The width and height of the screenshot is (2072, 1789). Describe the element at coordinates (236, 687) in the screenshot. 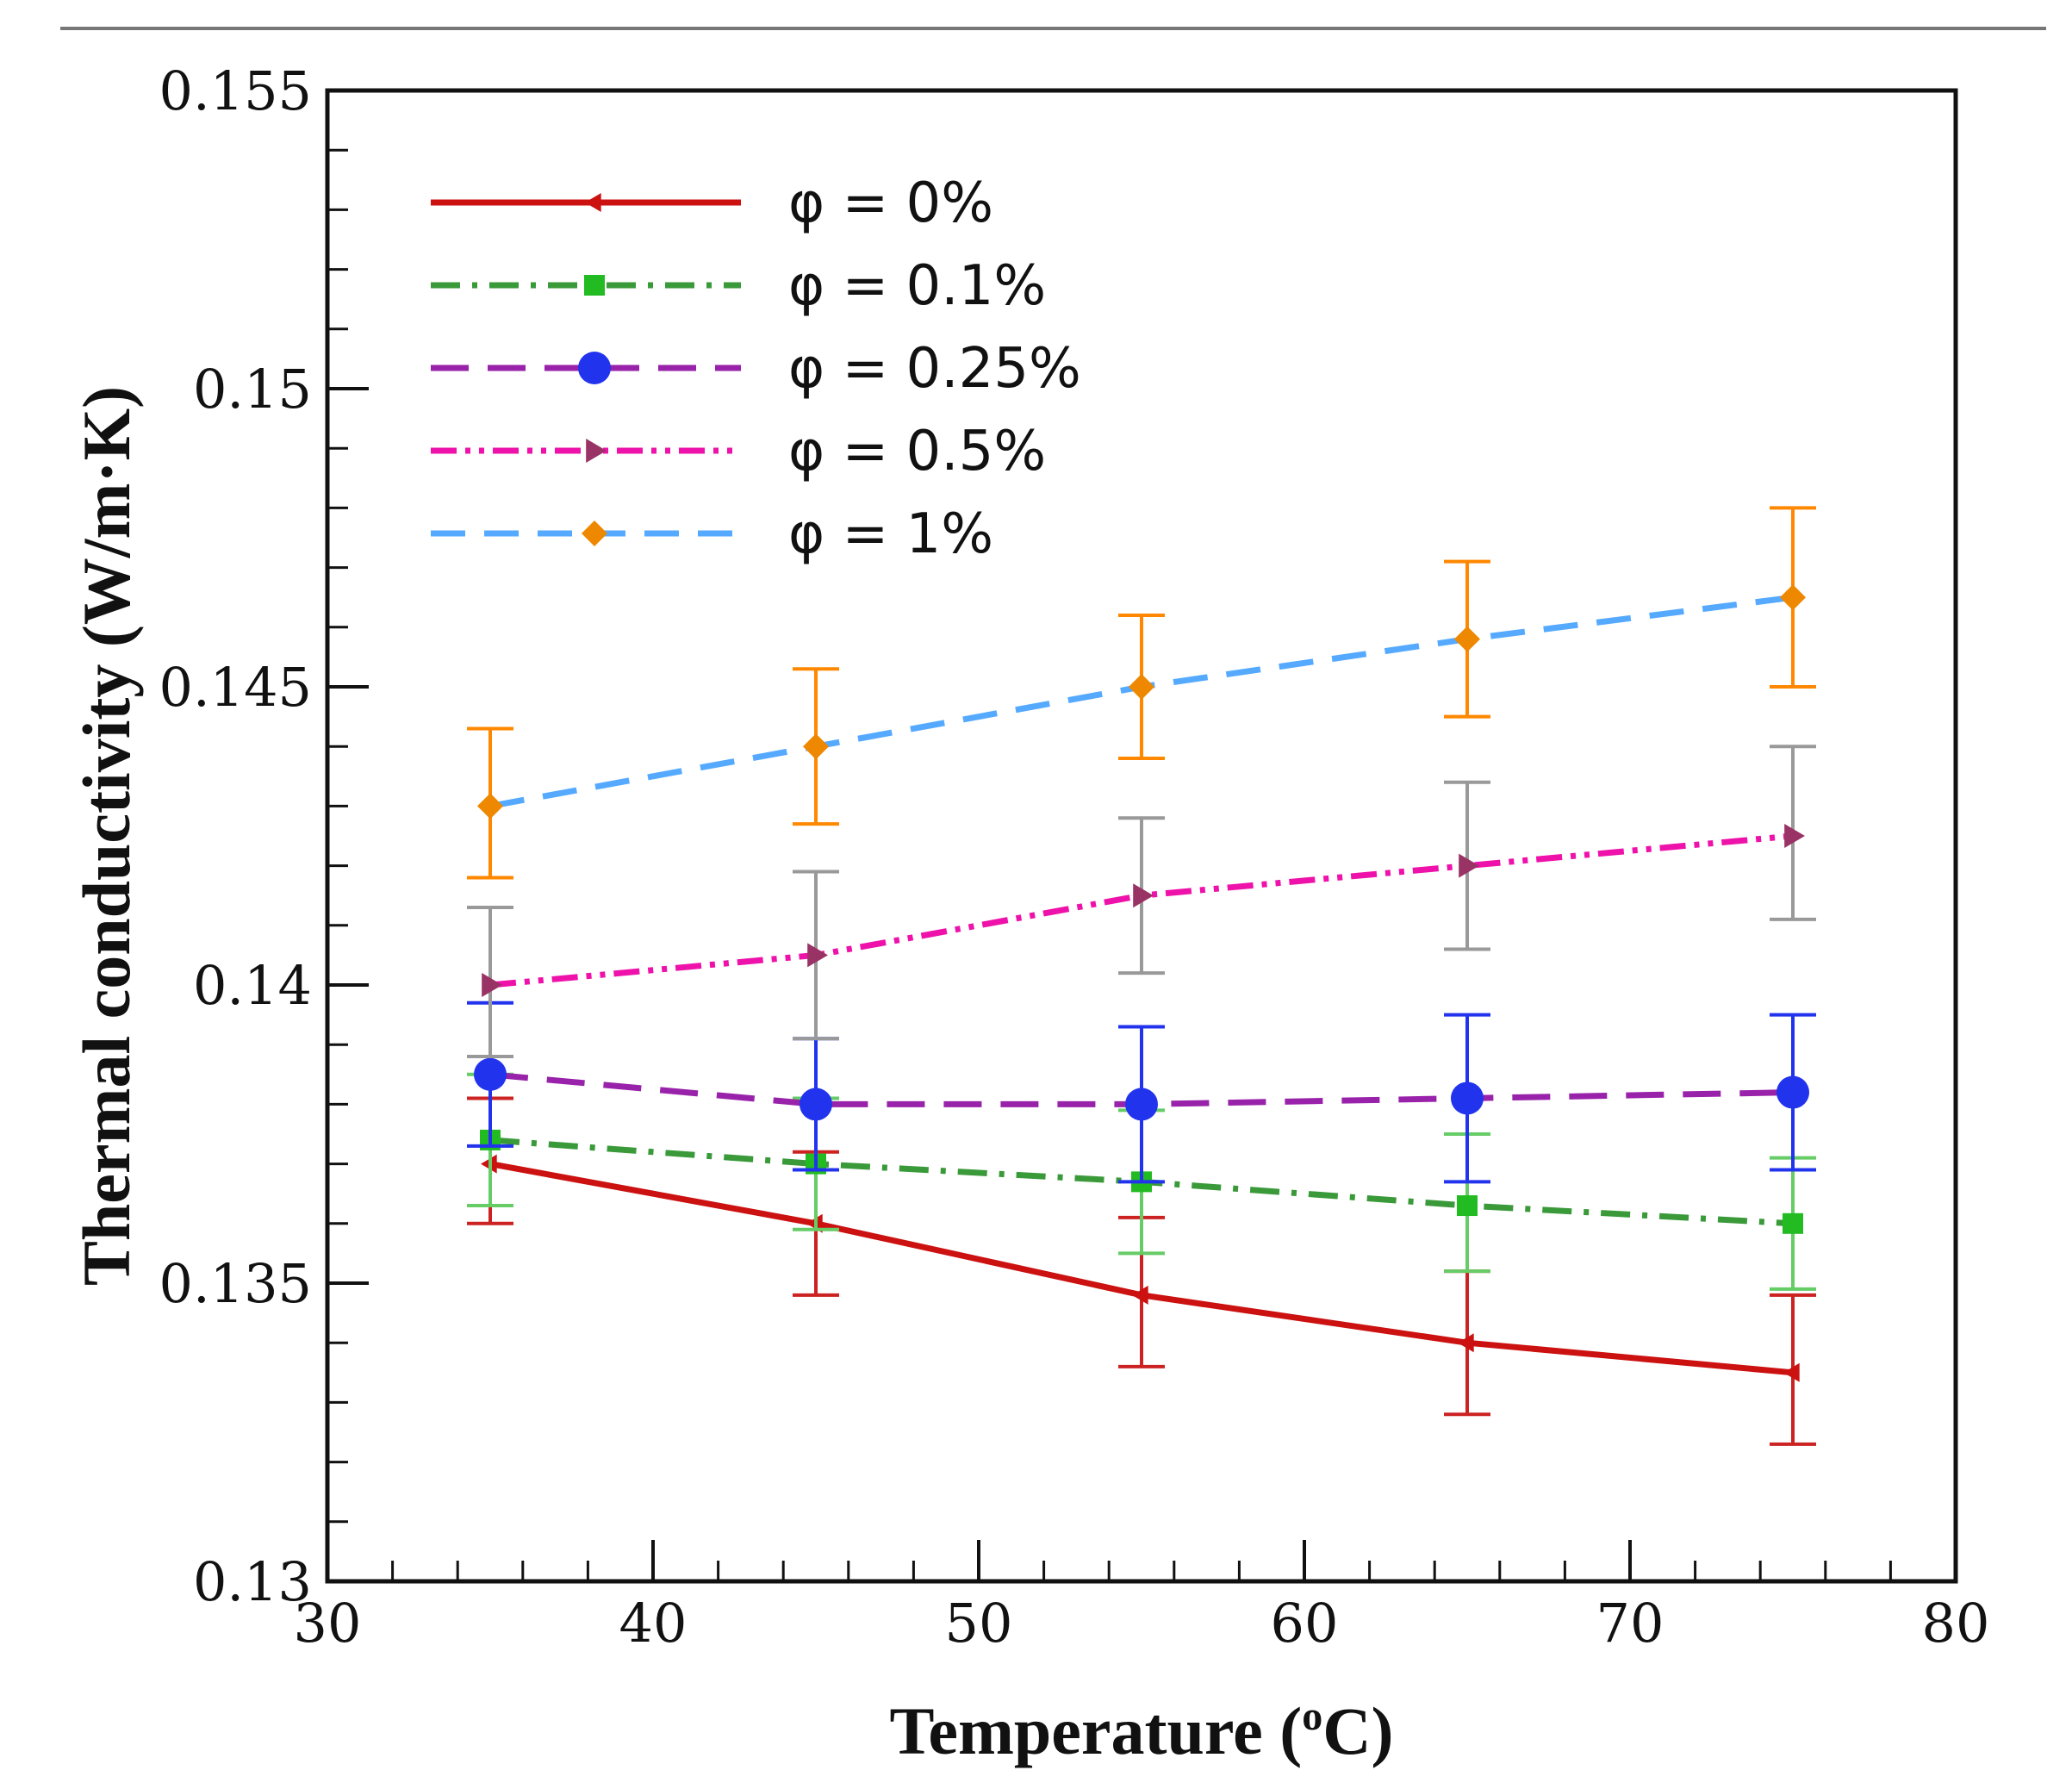

I see `y-tick-label: 0.145` at that location.